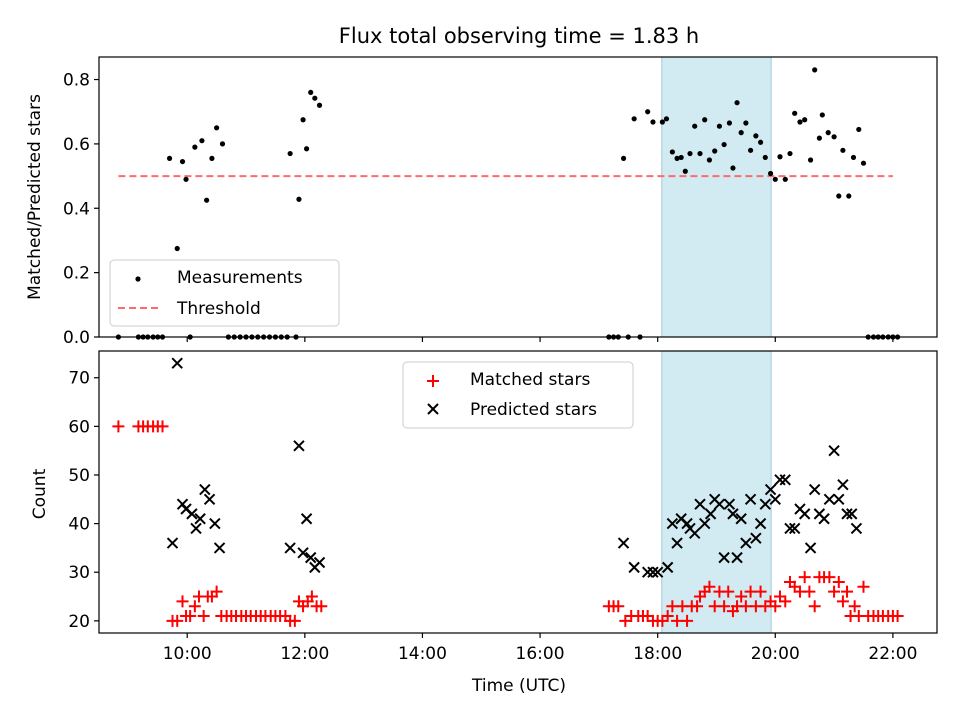 Image resolution: width=960 pixels, height=720 pixels. What do you see at coordinates (533, 410) in the screenshot?
I see `legend-label-predicted: Predicted stars` at bounding box center [533, 410].